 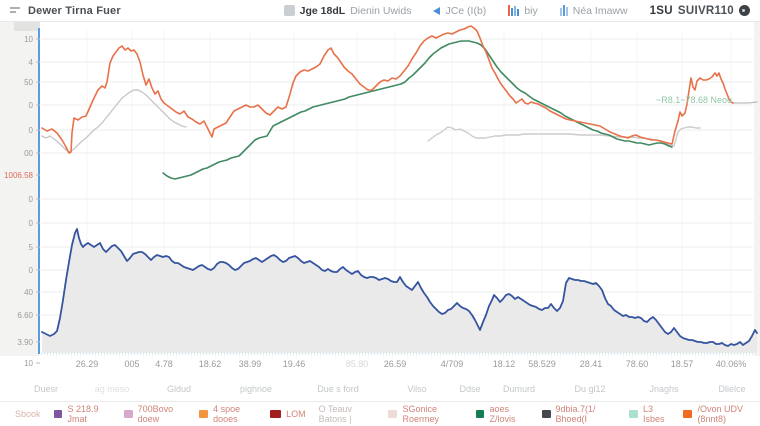 I want to click on x-tick-label: 4.78, so click(x=164, y=364).